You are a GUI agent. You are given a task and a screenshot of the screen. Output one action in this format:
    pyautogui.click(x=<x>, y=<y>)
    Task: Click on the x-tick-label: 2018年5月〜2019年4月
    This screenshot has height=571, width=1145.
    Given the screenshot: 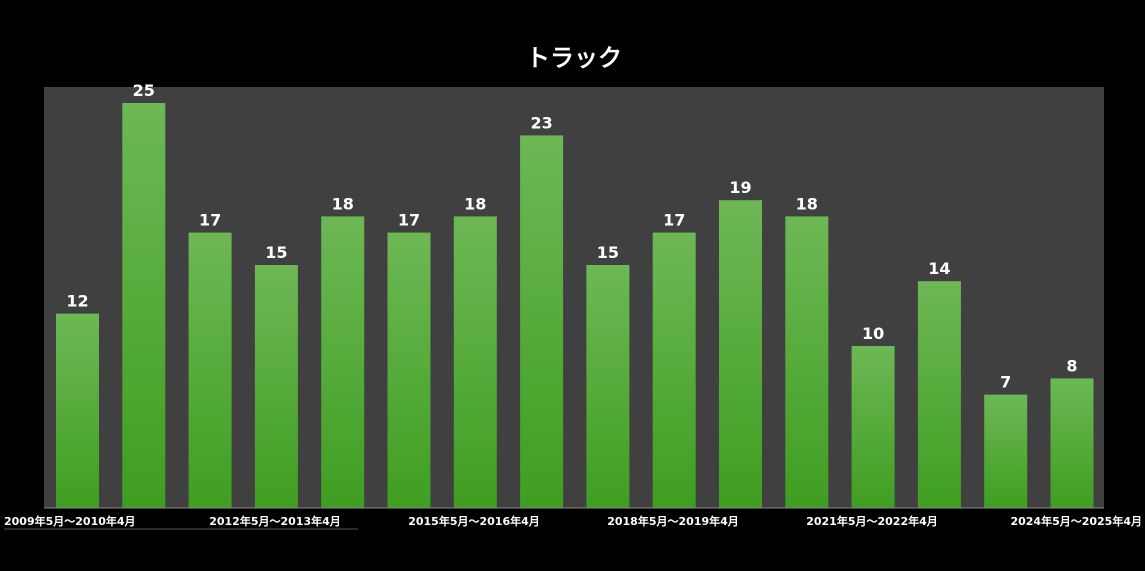 What is the action you would take?
    pyautogui.click(x=673, y=521)
    